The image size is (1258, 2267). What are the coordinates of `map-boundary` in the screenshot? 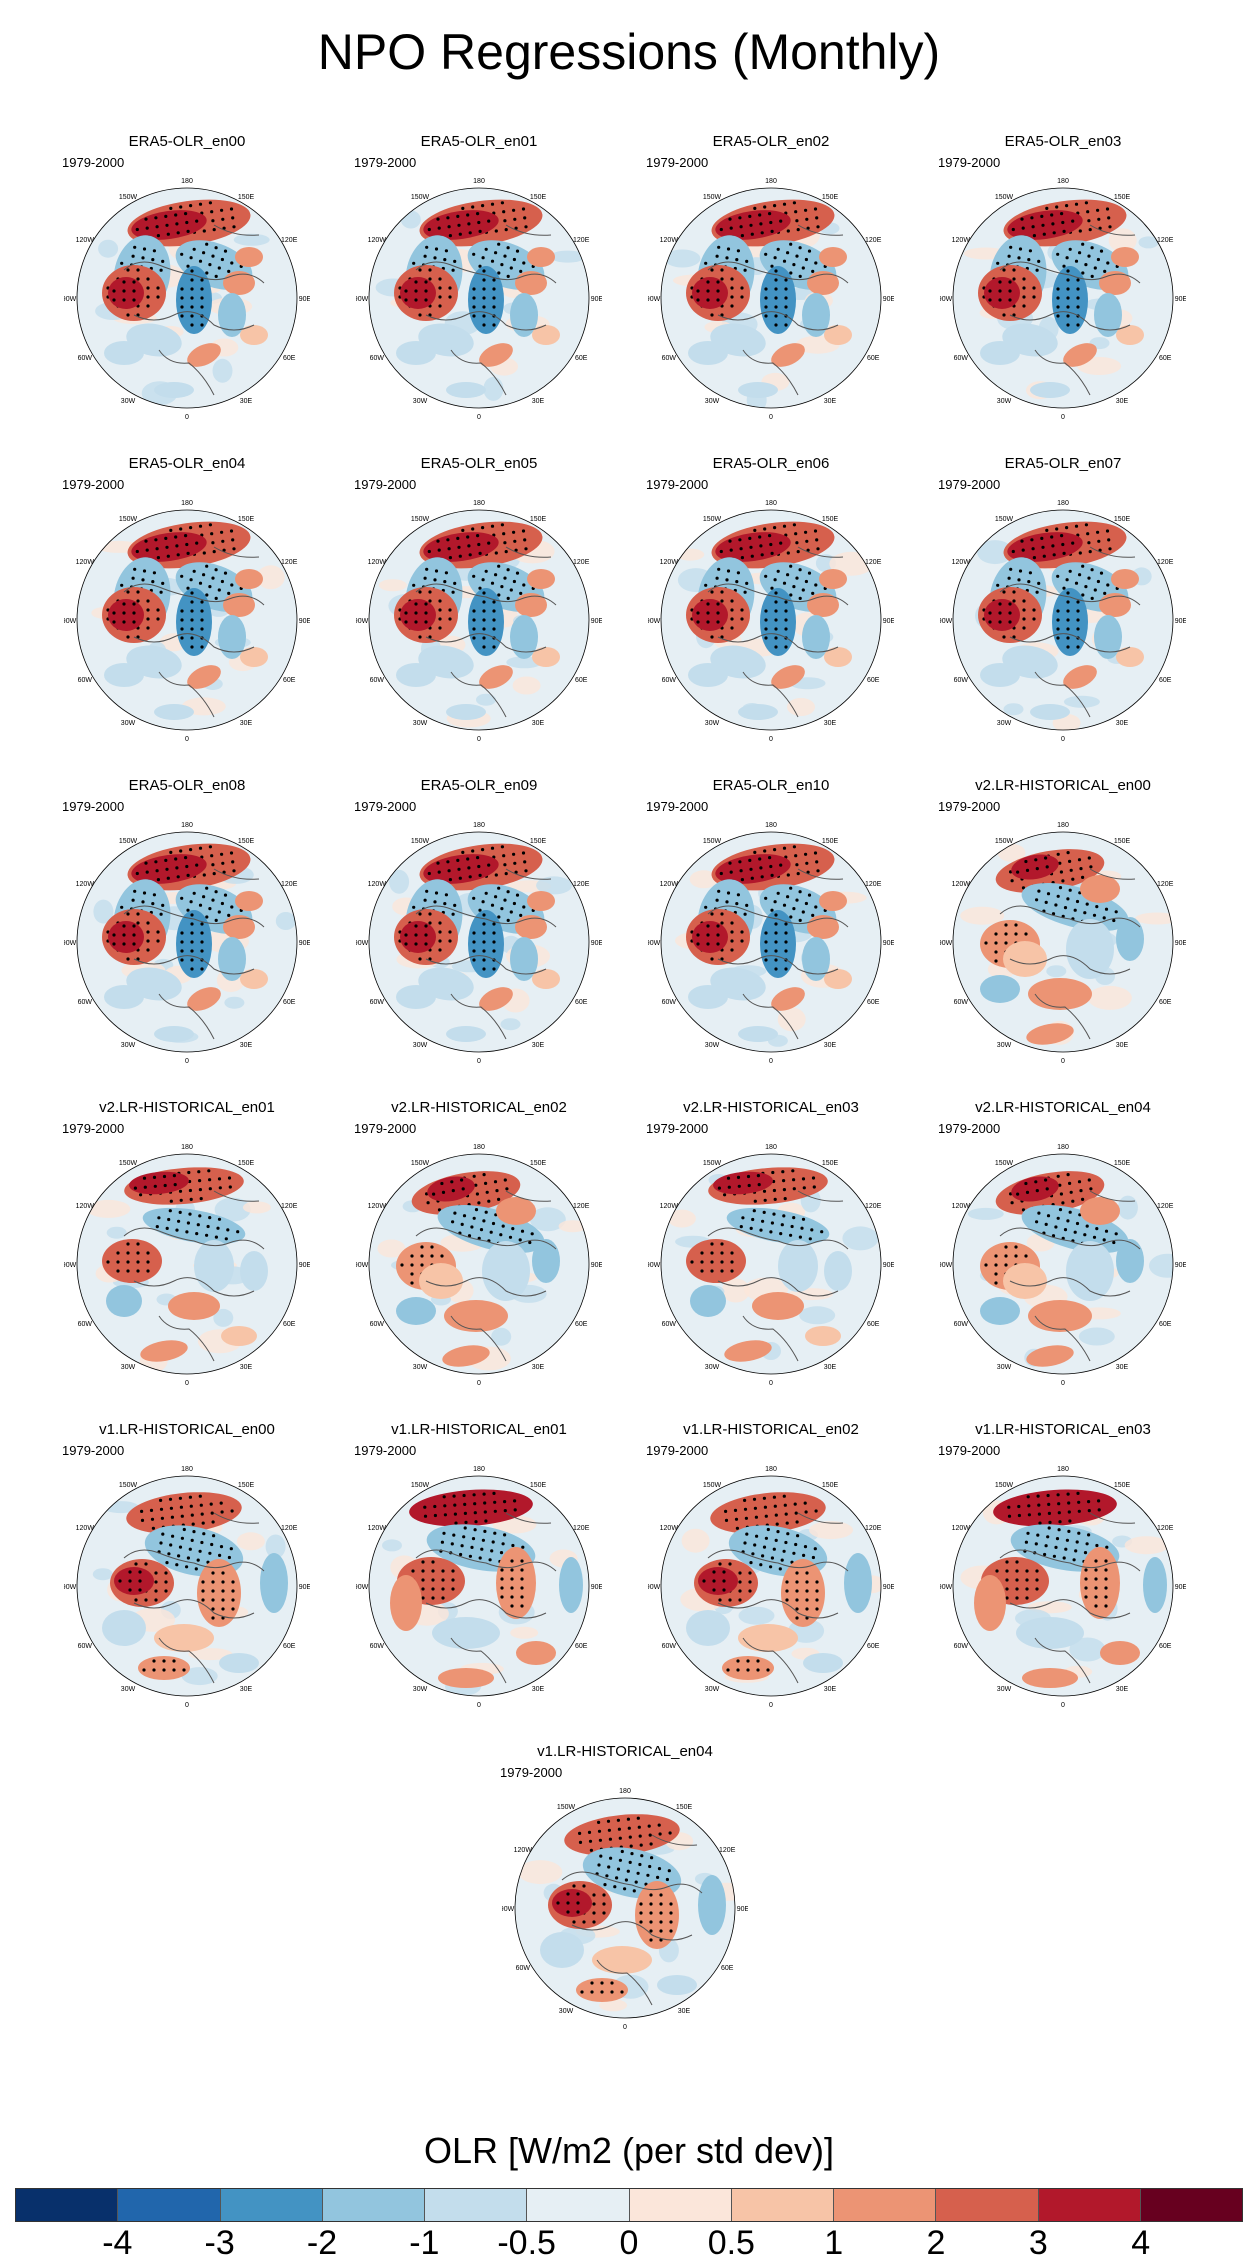 It's located at (479, 298).